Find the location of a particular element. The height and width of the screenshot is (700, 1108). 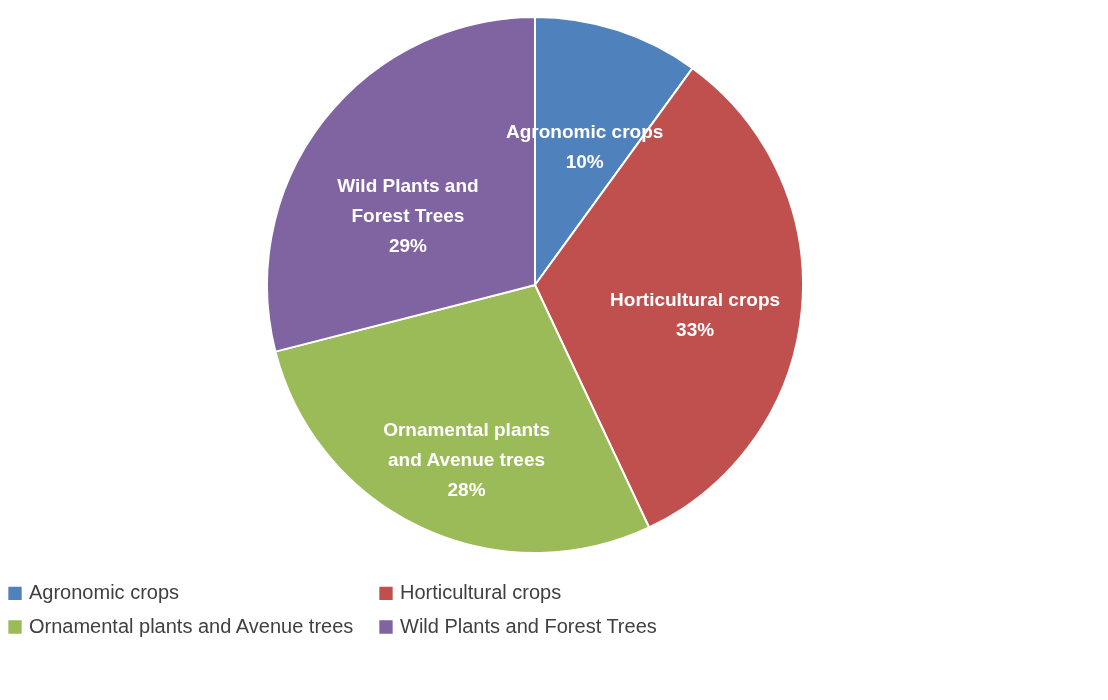

data-label: 28% is located at coordinates (466, 490).